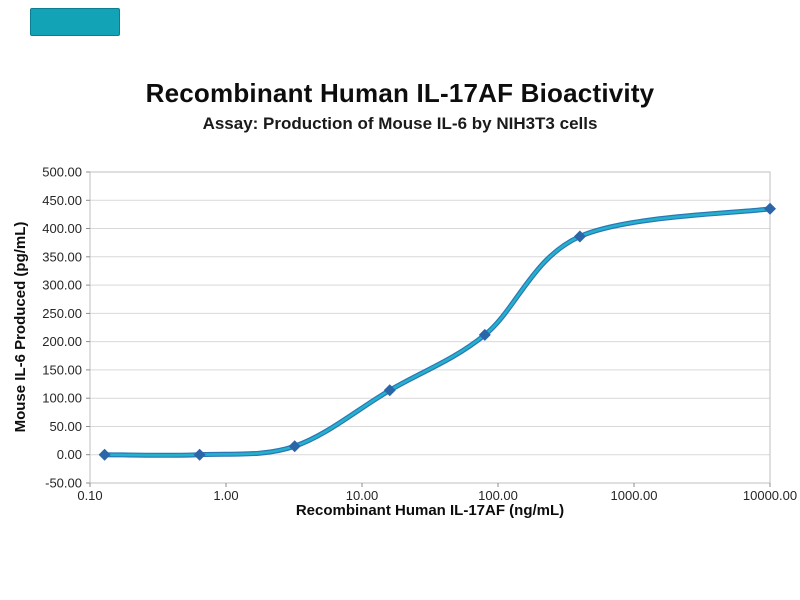 This screenshot has width=800, height=600. What do you see at coordinates (430, 510) in the screenshot?
I see `x-axis-label: Recombinant Human IL-17AF (ng/mL)` at bounding box center [430, 510].